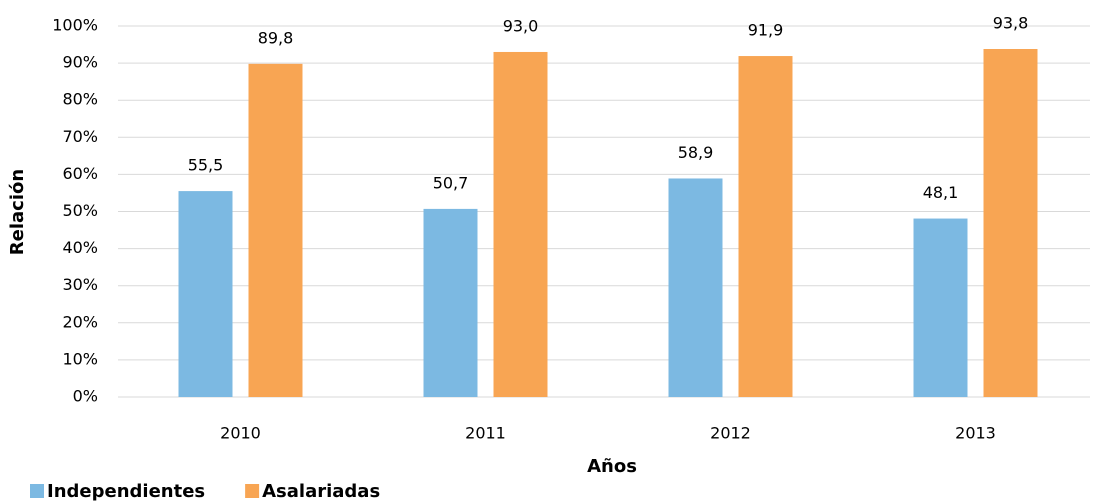  Describe the element at coordinates (485, 433) in the screenshot. I see `x-tick-label: 2011` at that location.